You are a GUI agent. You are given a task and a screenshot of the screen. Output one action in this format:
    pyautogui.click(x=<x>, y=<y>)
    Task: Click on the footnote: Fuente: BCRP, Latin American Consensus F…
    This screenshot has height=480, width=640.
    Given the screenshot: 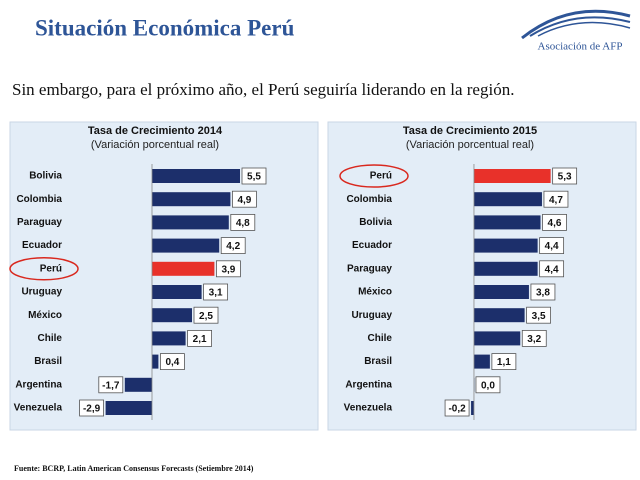 What is the action you would take?
    pyautogui.click(x=134, y=468)
    